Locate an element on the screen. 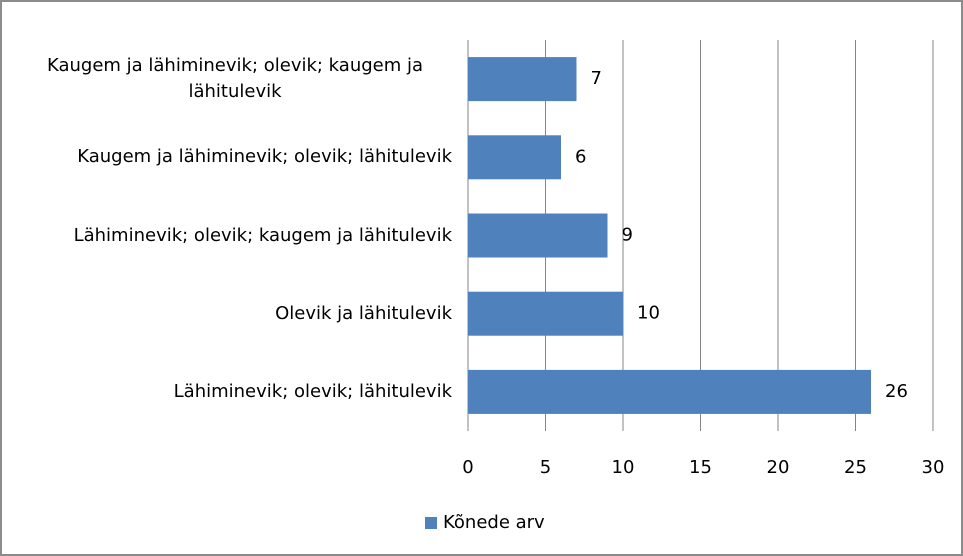 The height and width of the screenshot is (556, 963). legend-label: Kõnede arv is located at coordinates (494, 522).